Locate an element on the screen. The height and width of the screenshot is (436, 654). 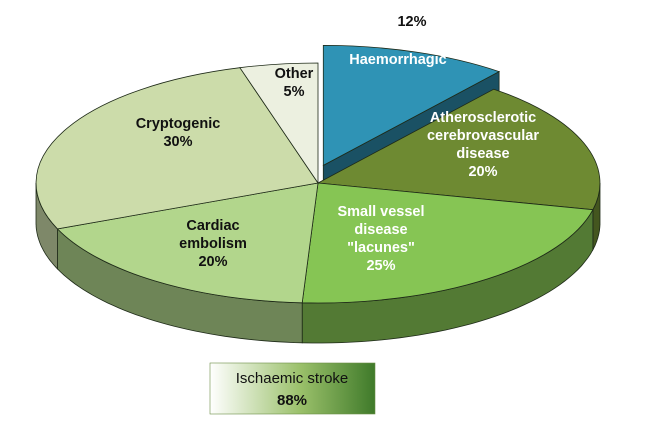
group-label-title: Ischaemic stroke is located at coordinates (292, 378).